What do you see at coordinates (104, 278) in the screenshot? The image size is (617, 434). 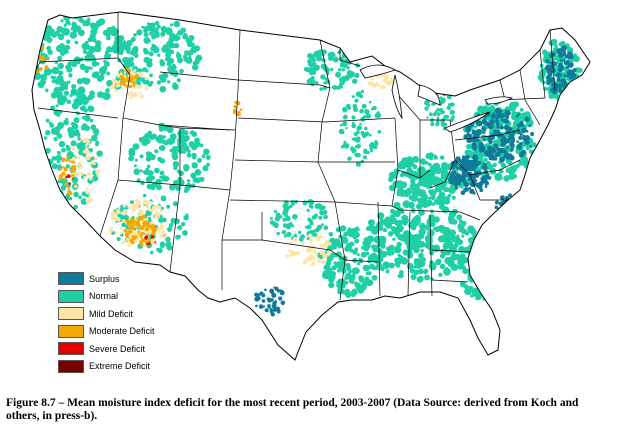 I see `legend-label-surplus: Surplus` at bounding box center [104, 278].